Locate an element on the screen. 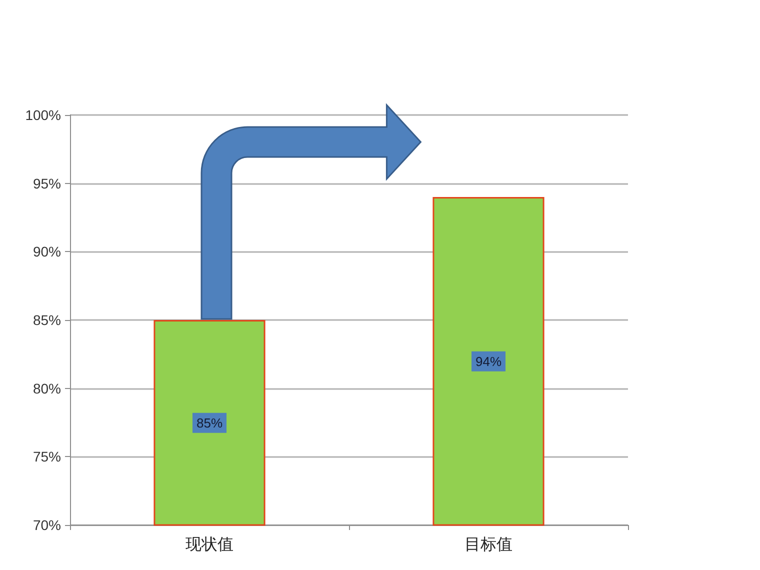 This screenshot has width=760, height=570. y-tick-label: 75% is located at coordinates (46, 456).